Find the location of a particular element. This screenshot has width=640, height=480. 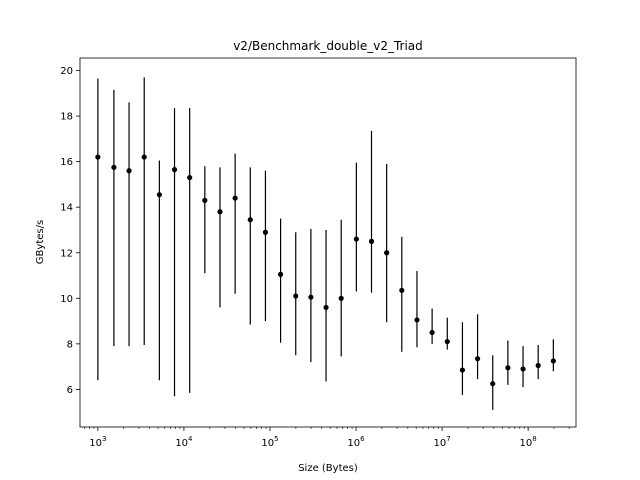

y-tick-label: 6 is located at coordinates (70, 390).